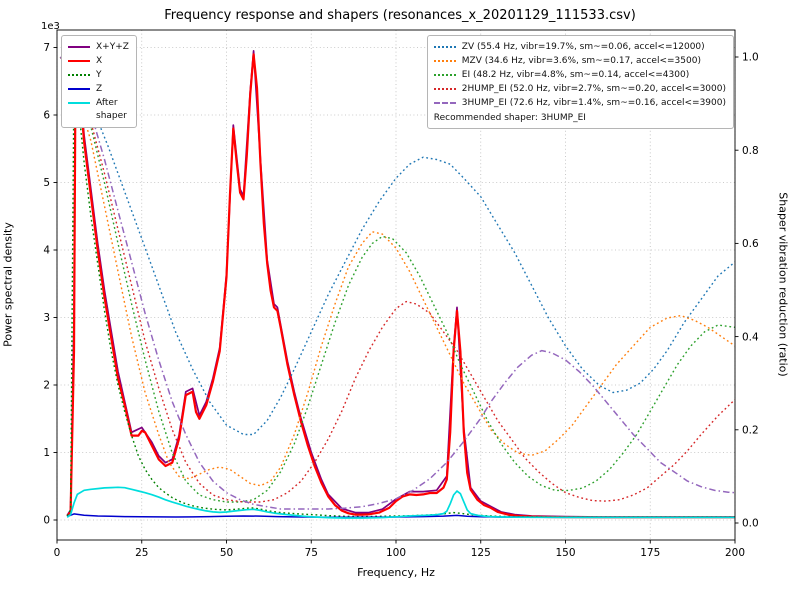  I want to click on y-right-tick-label: 0.8, so click(750, 151).